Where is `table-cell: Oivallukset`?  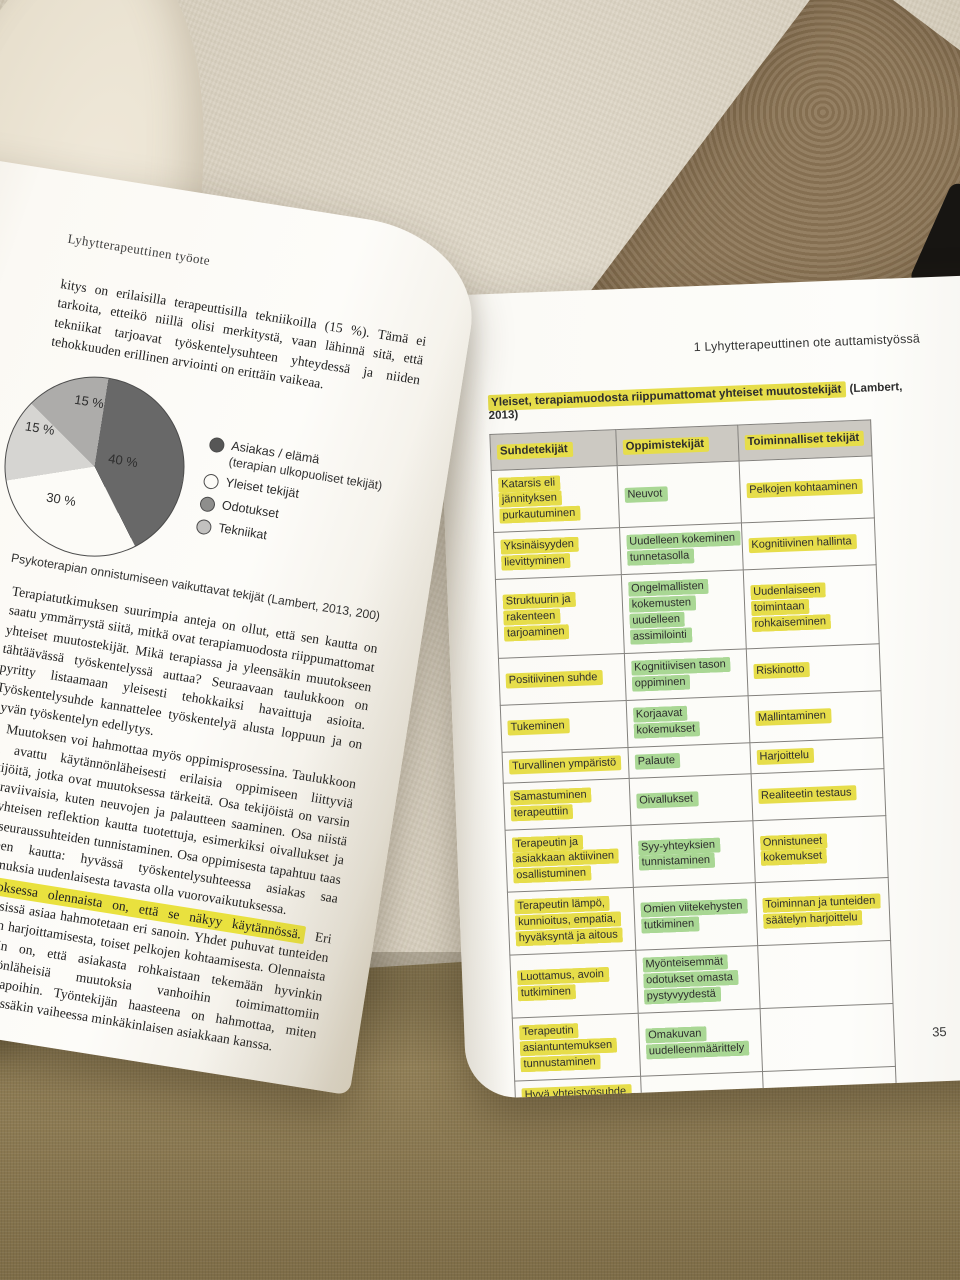 table-cell: Oivallukset is located at coordinates (690, 799).